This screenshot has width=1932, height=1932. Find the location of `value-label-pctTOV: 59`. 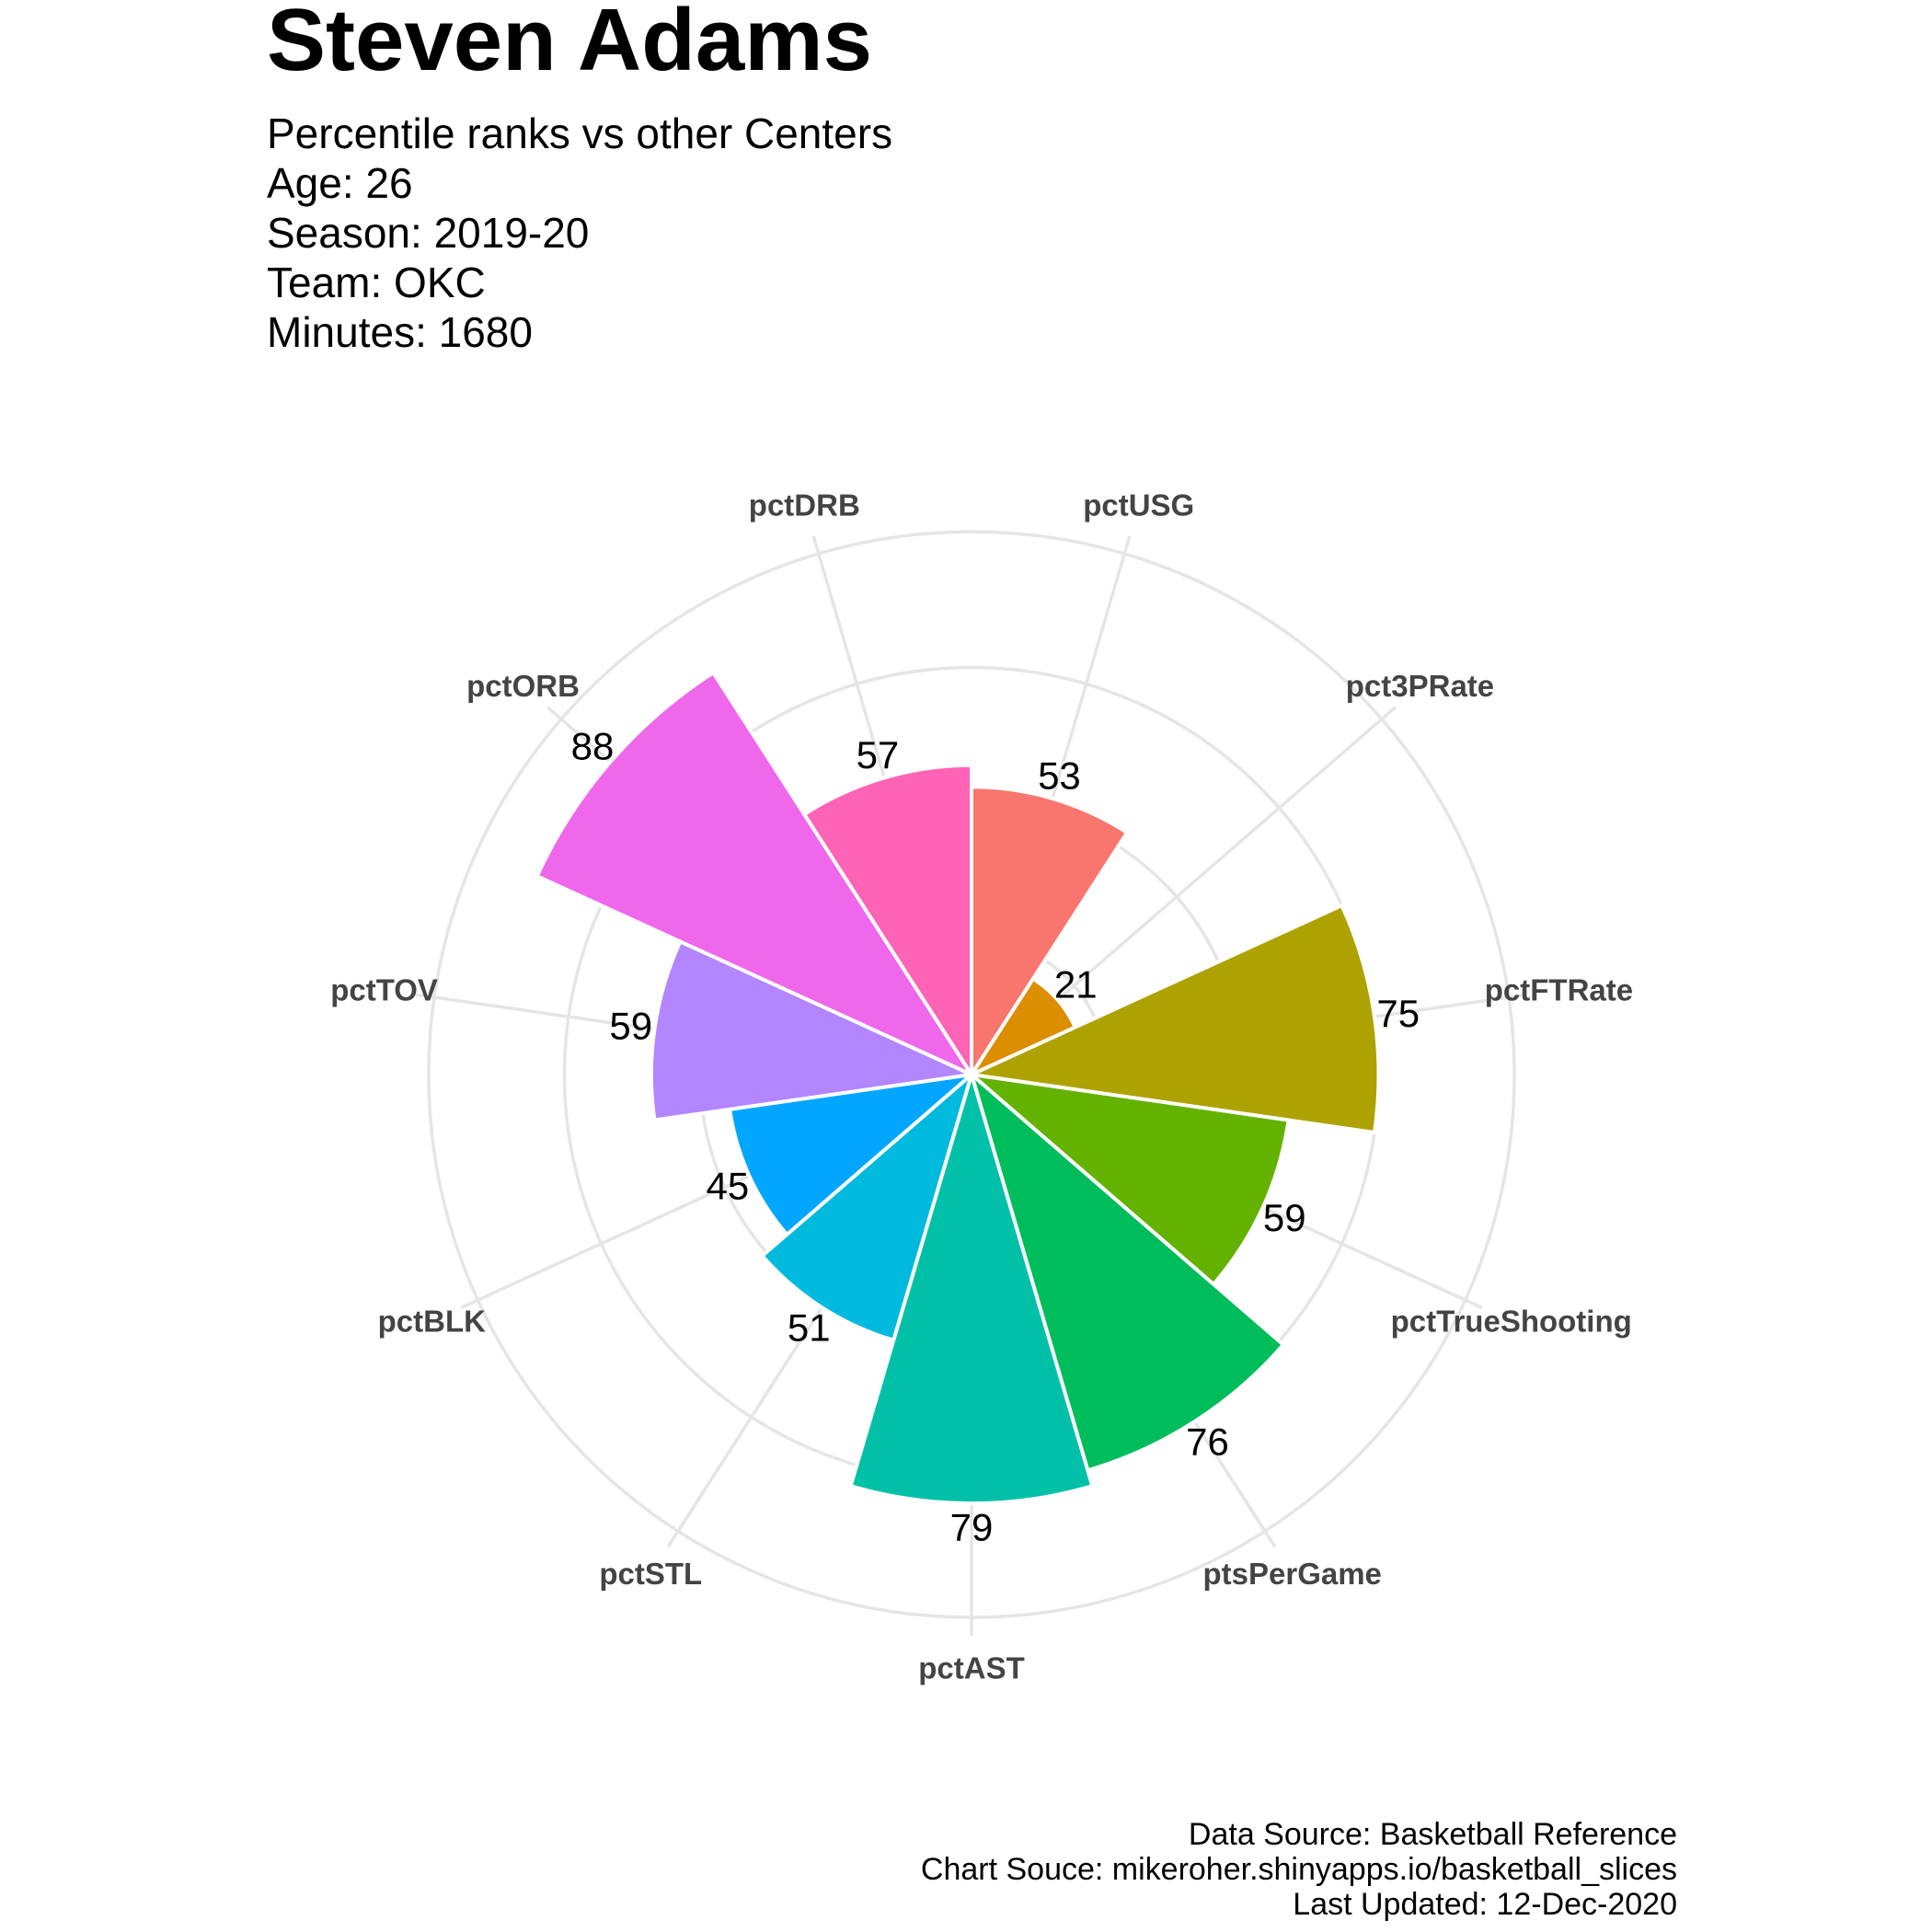

value-label-pctTOV: 59 is located at coordinates (630, 1025).